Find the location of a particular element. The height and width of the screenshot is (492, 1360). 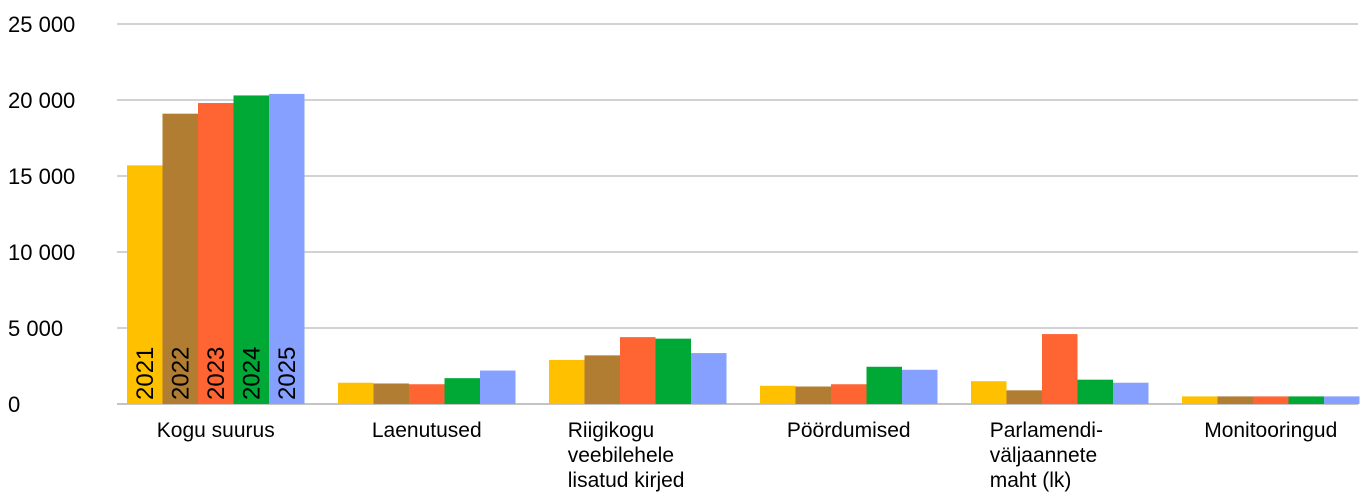

category-label: Riigikogu is located at coordinates (611, 430).